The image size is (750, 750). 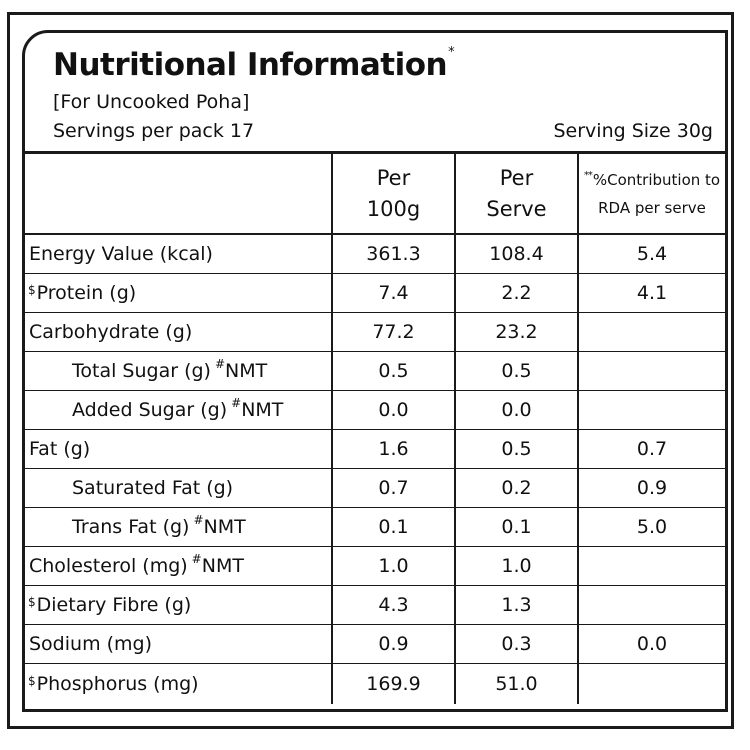 I want to click on nutrient-name: Trans Fat (g) #NMT, so click(x=179, y=527).